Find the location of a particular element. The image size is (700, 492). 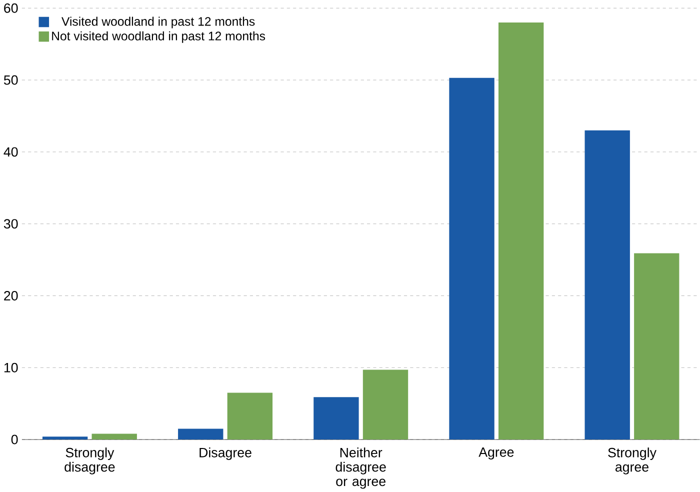

x-tick-label: Strongly disagree is located at coordinates (89, 460).